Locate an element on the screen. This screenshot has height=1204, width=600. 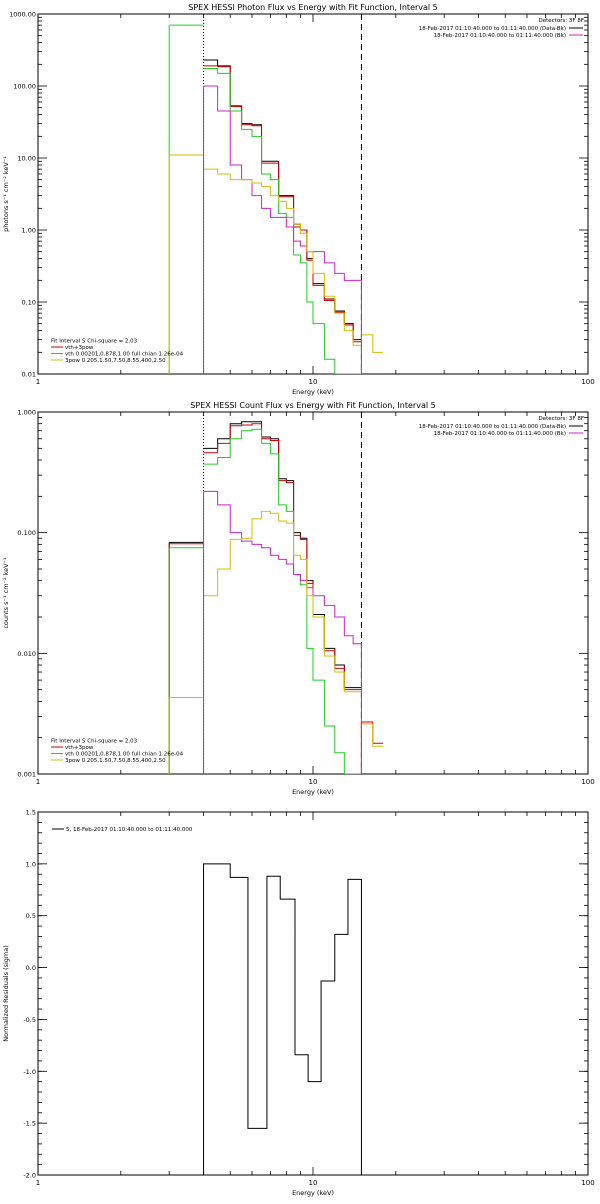
y-tick-label: 0.001 is located at coordinates (26, 775).